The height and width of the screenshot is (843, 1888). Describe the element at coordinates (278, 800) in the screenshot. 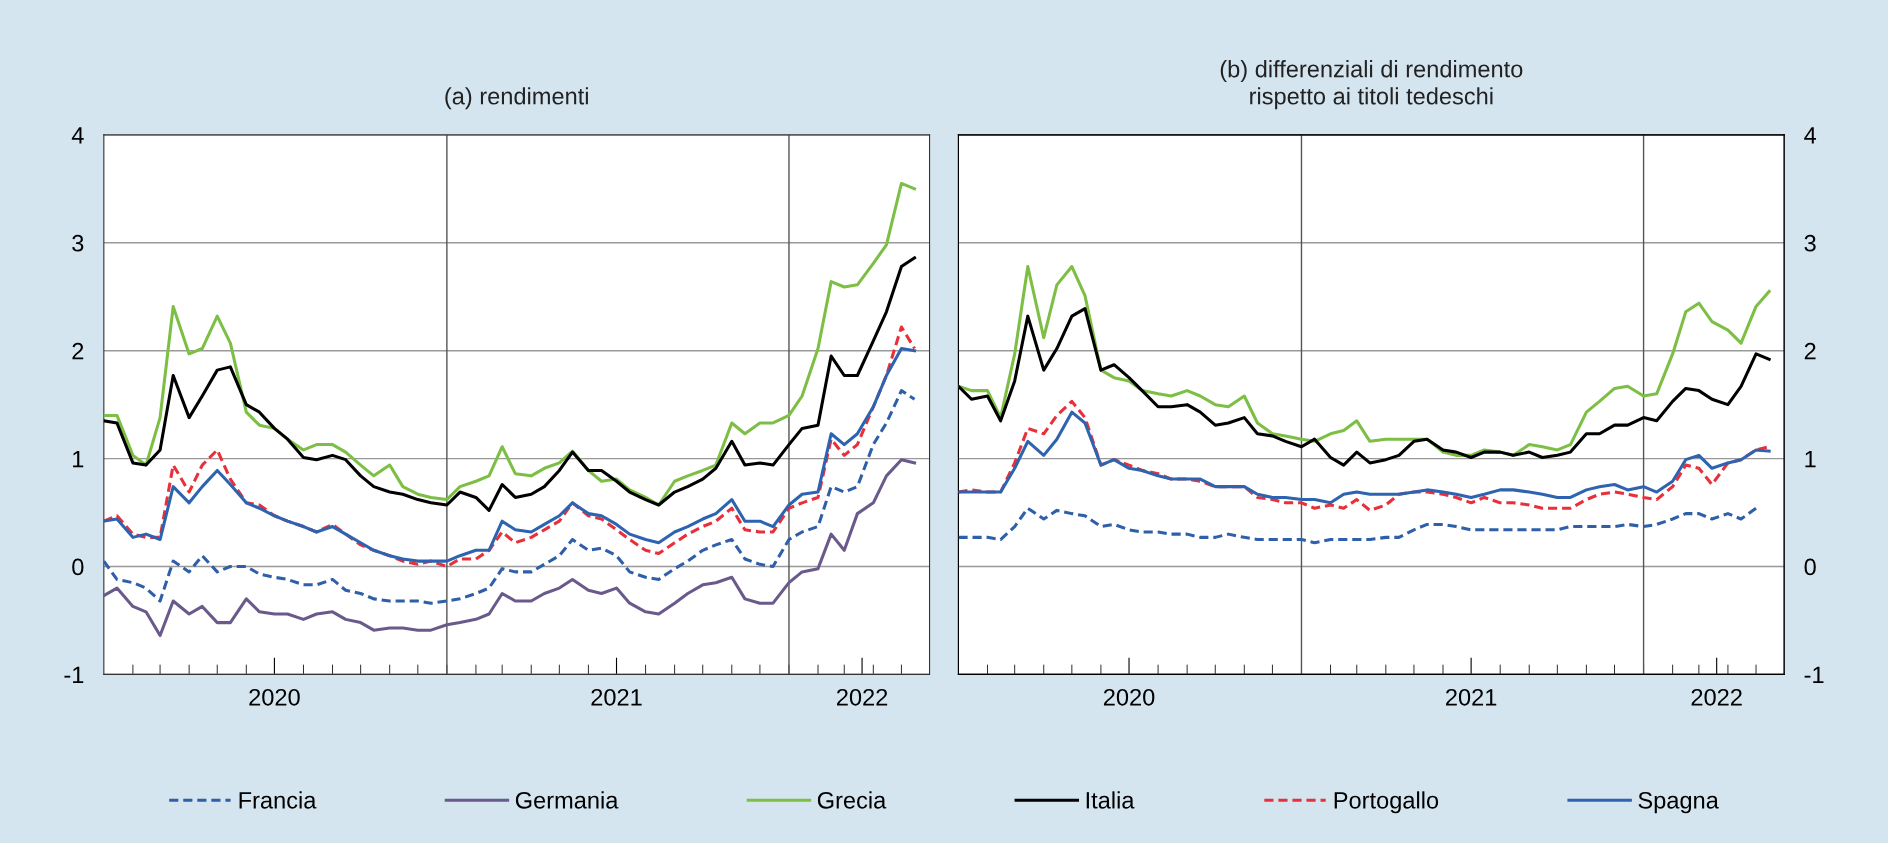

I see `legend-label: Francia` at that location.